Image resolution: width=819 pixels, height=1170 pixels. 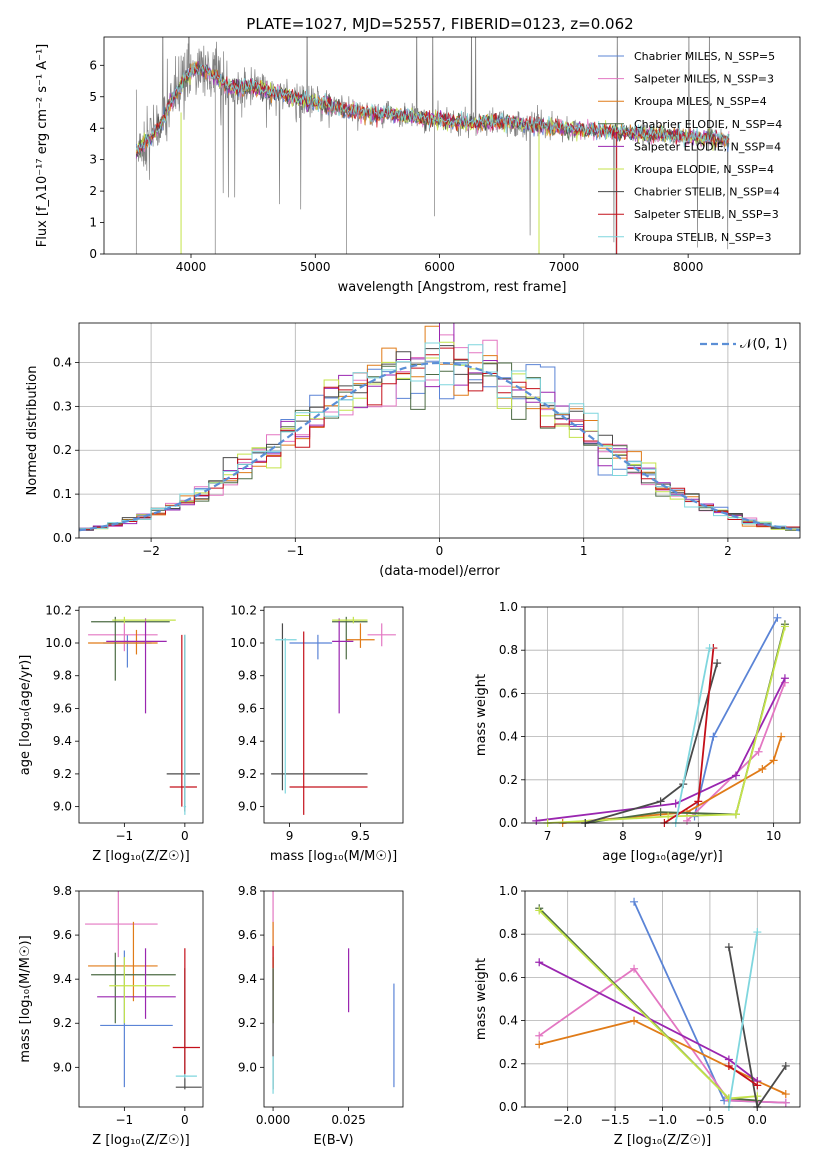 What do you see at coordinates (42, 146) in the screenshot?
I see `y-axis-label: Flux [f_λ10⁻¹⁷ erg cm⁻² s⁻¹ A⁻¹]` at bounding box center [42, 146].